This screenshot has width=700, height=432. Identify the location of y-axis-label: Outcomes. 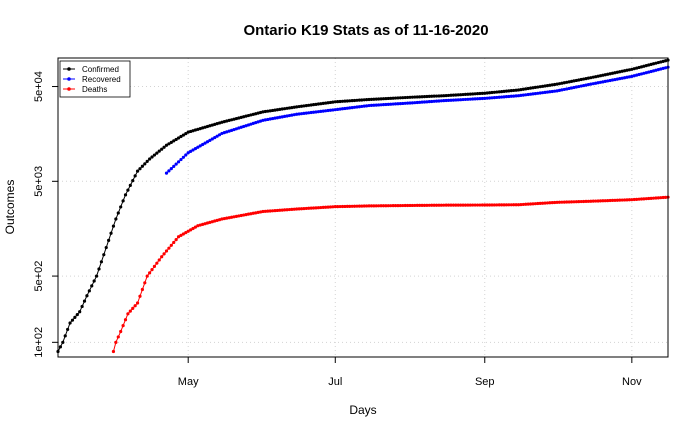
(10, 207).